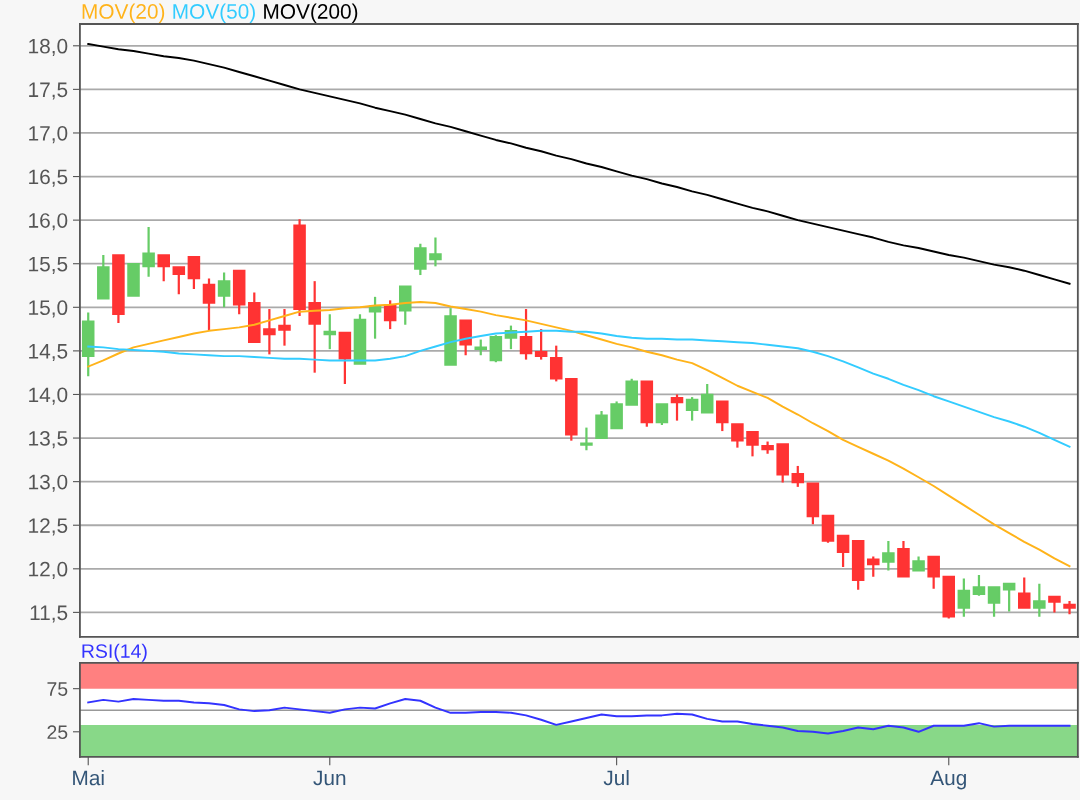  Describe the element at coordinates (48, 396) in the screenshot. I see `y-tick-label: 14,0` at that location.